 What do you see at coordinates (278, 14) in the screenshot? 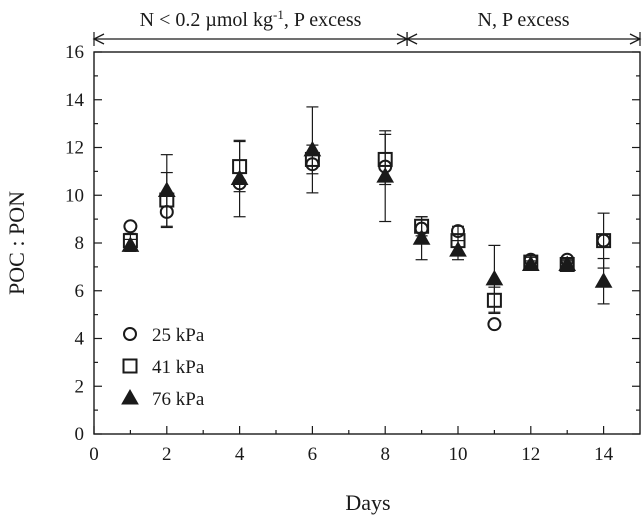
I see `annotation-superscript: -1` at bounding box center [278, 14].